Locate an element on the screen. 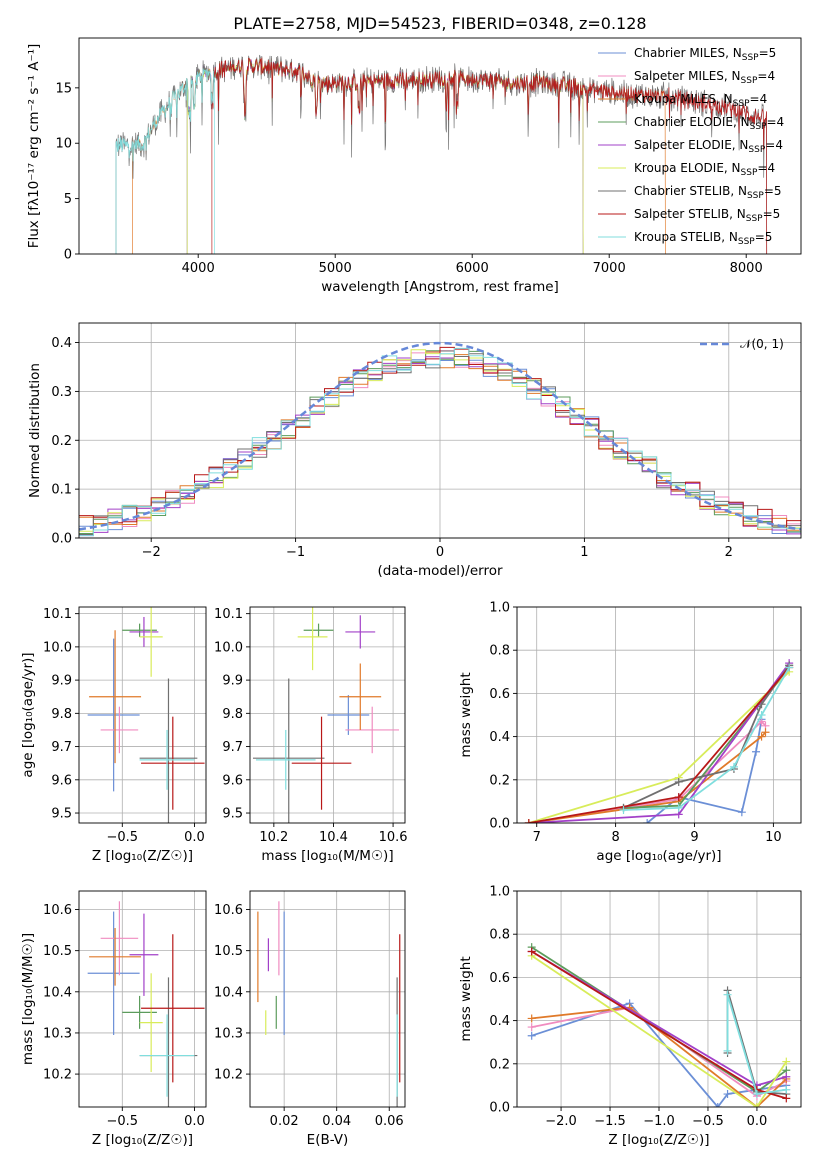  spectrum-line is located at coordinates (165, 161).